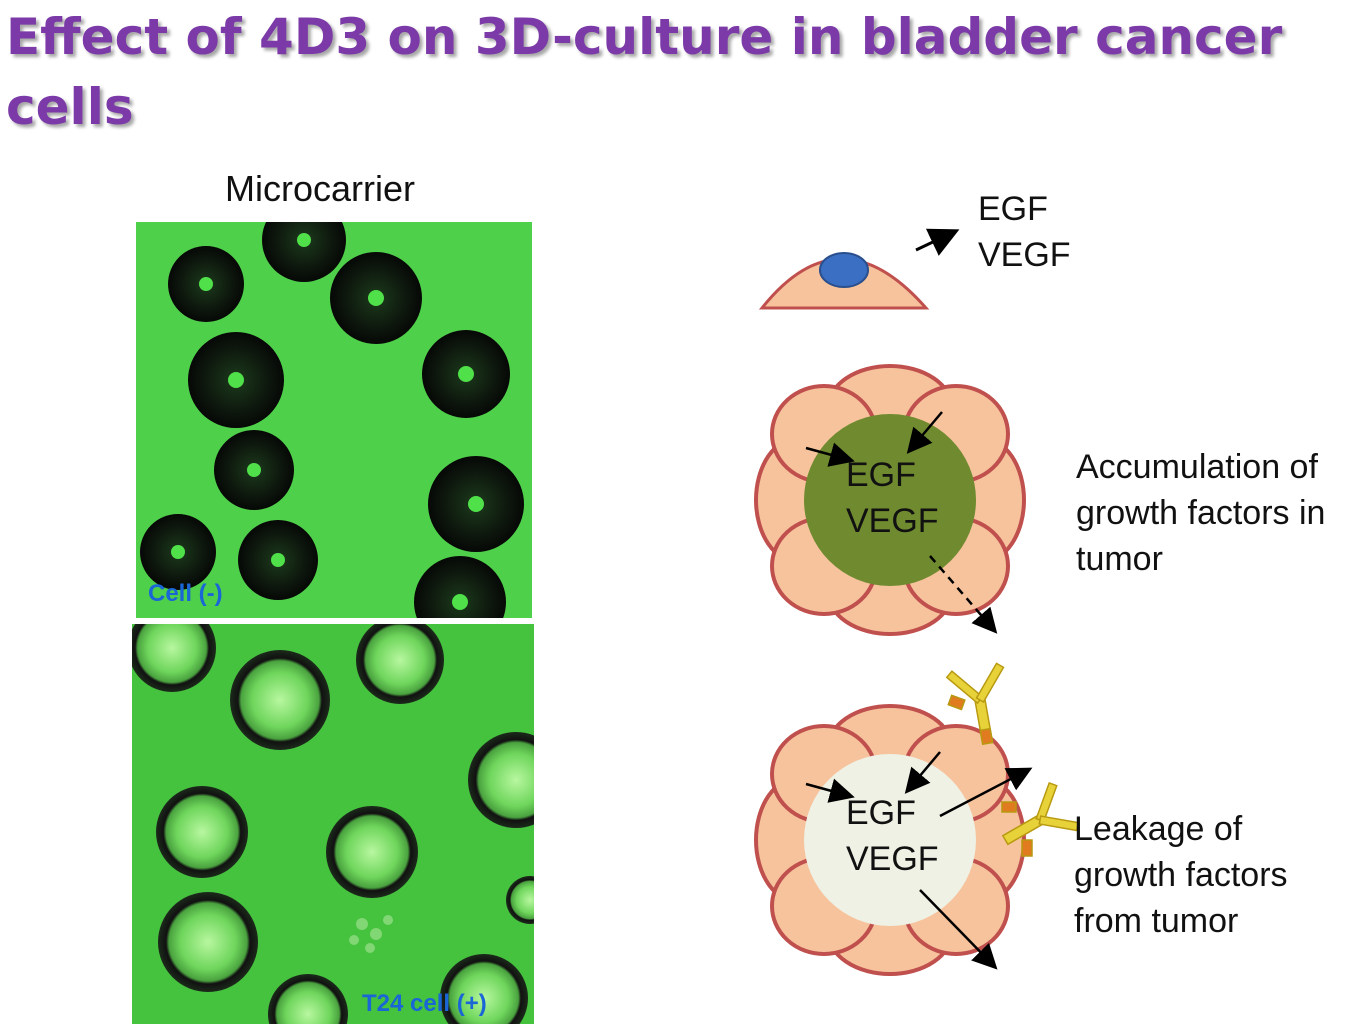  Describe the element at coordinates (892, 859) in the screenshot. I see `leakage-vegf: VEGF` at that location.